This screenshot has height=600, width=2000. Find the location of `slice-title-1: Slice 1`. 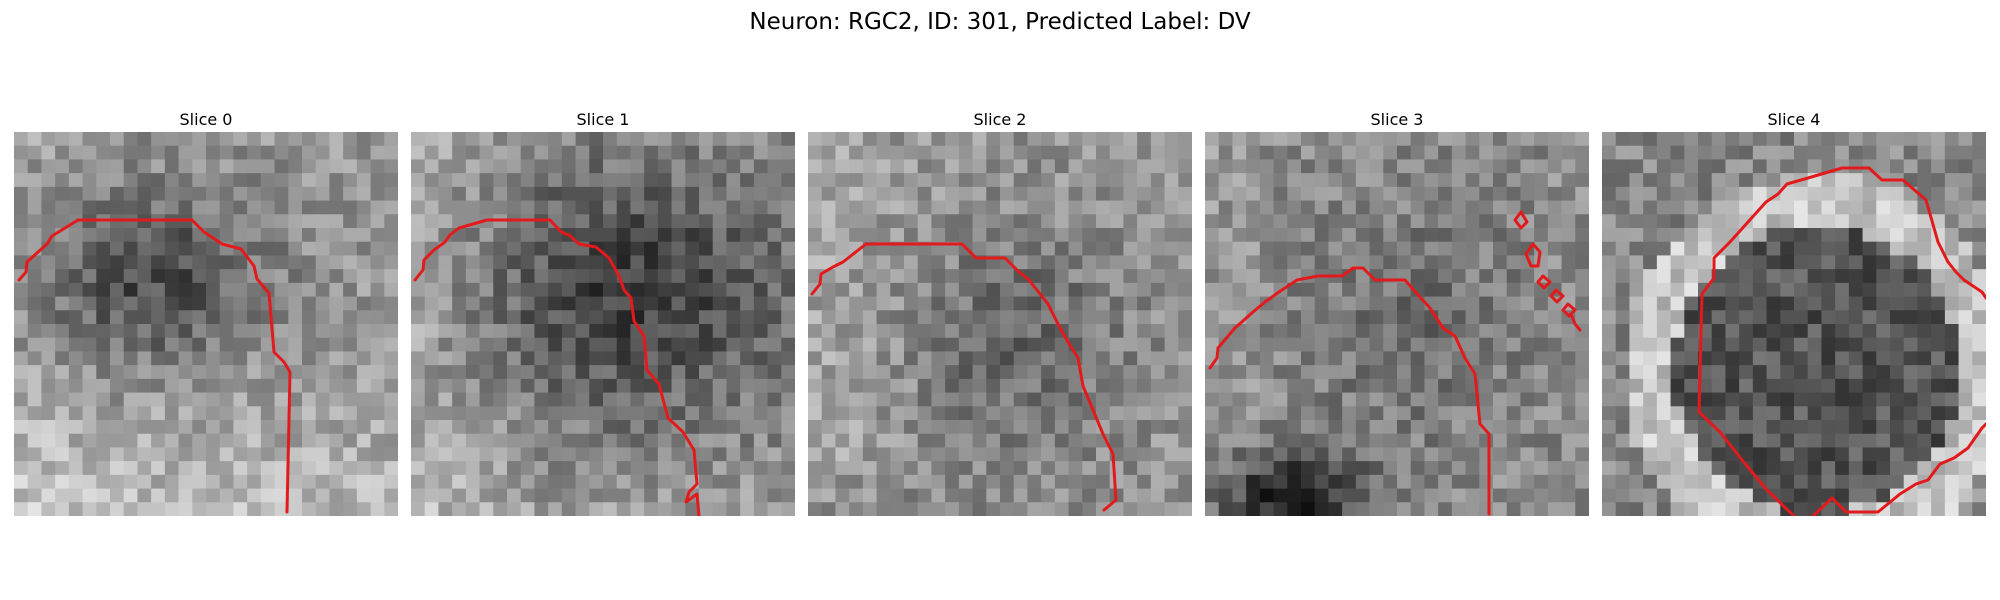

slice-title-1: Slice 1 is located at coordinates (603, 119).